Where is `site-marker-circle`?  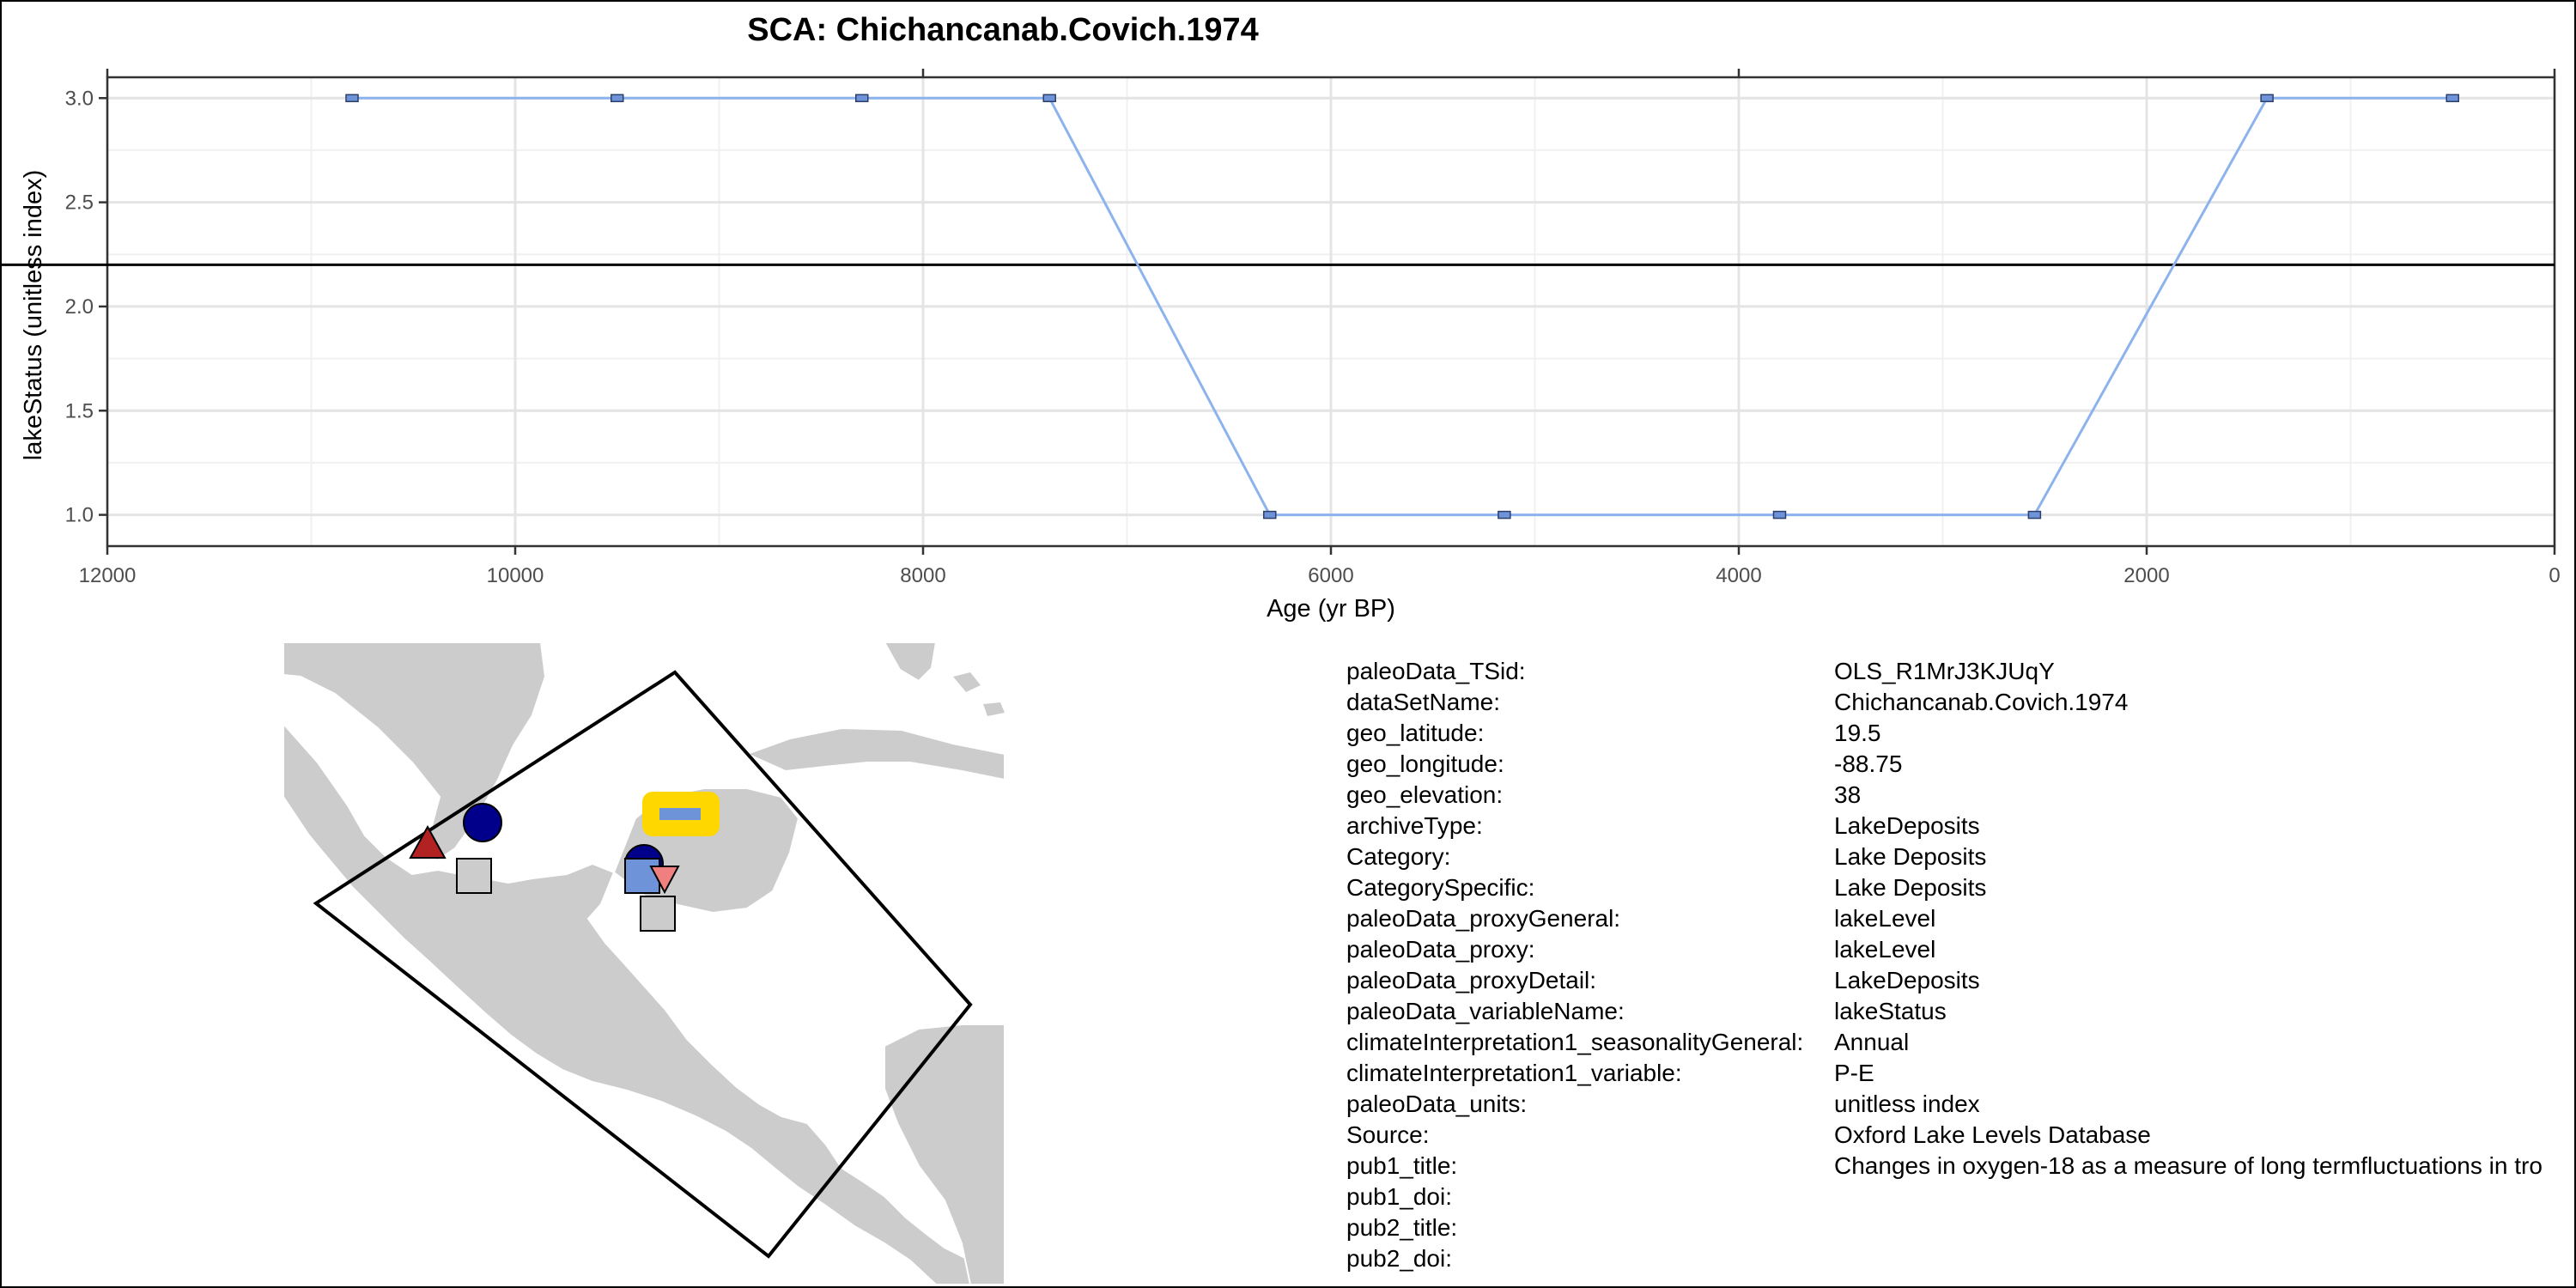
site-marker-circle is located at coordinates (483, 823).